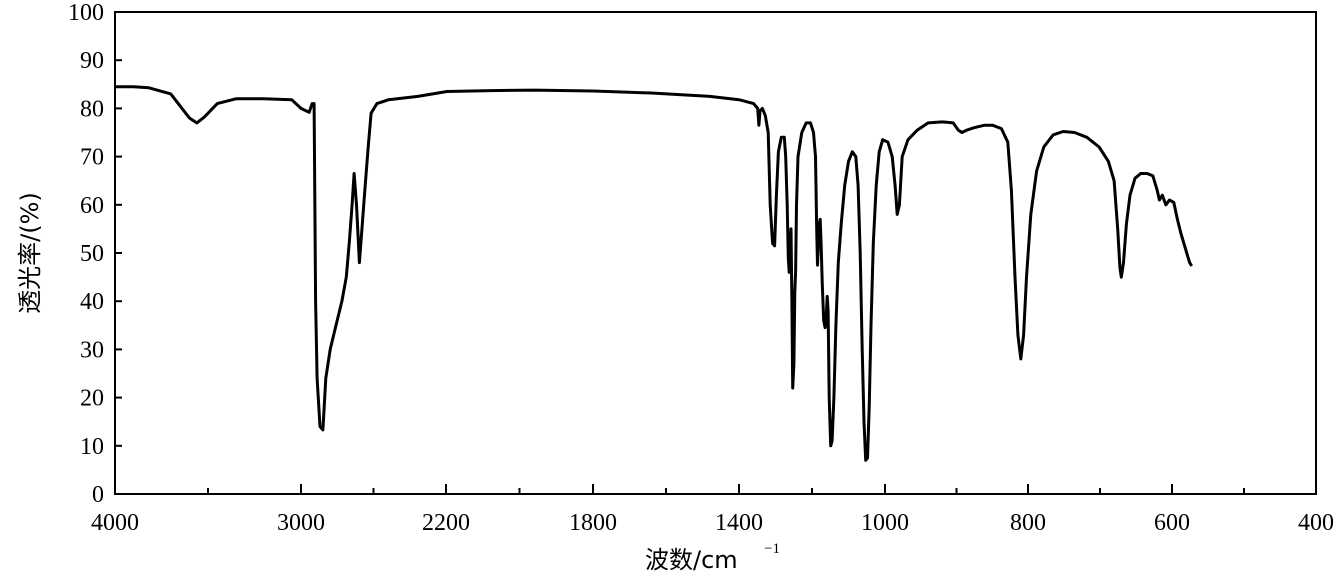 Image resolution: width=1342 pixels, height=576 pixels. What do you see at coordinates (739, 523) in the screenshot?
I see `x-tick-label: 1400` at bounding box center [739, 523].